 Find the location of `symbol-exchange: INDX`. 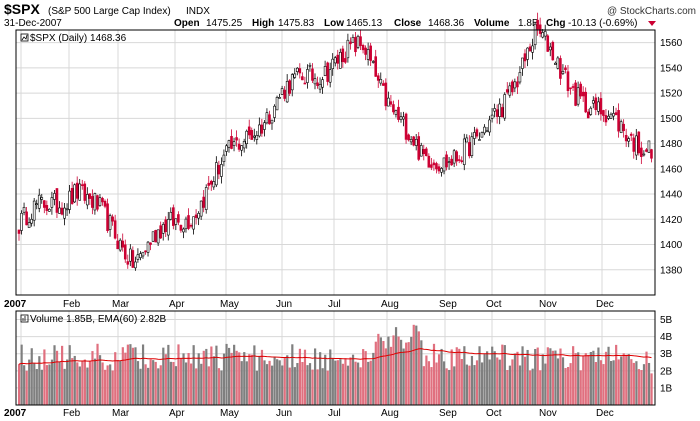

symbol-exchange: INDX is located at coordinates (198, 11).